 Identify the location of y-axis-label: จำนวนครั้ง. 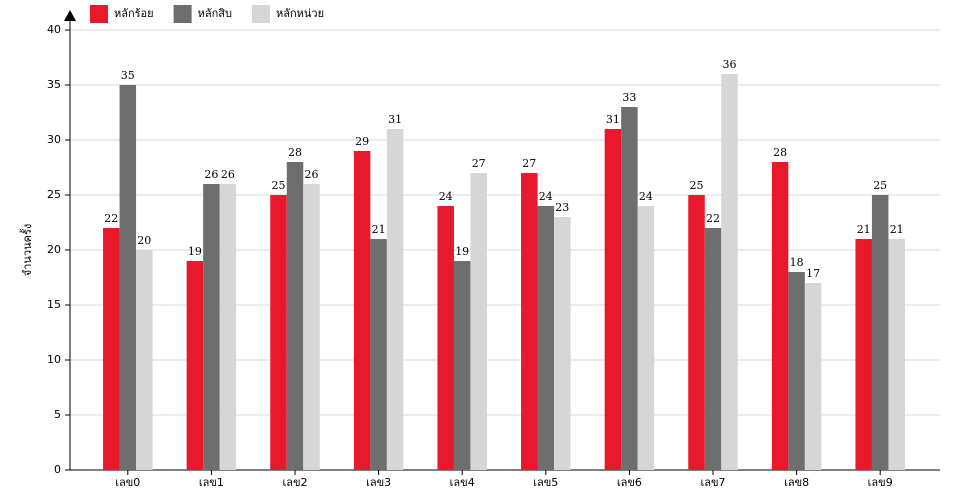
(26, 250).